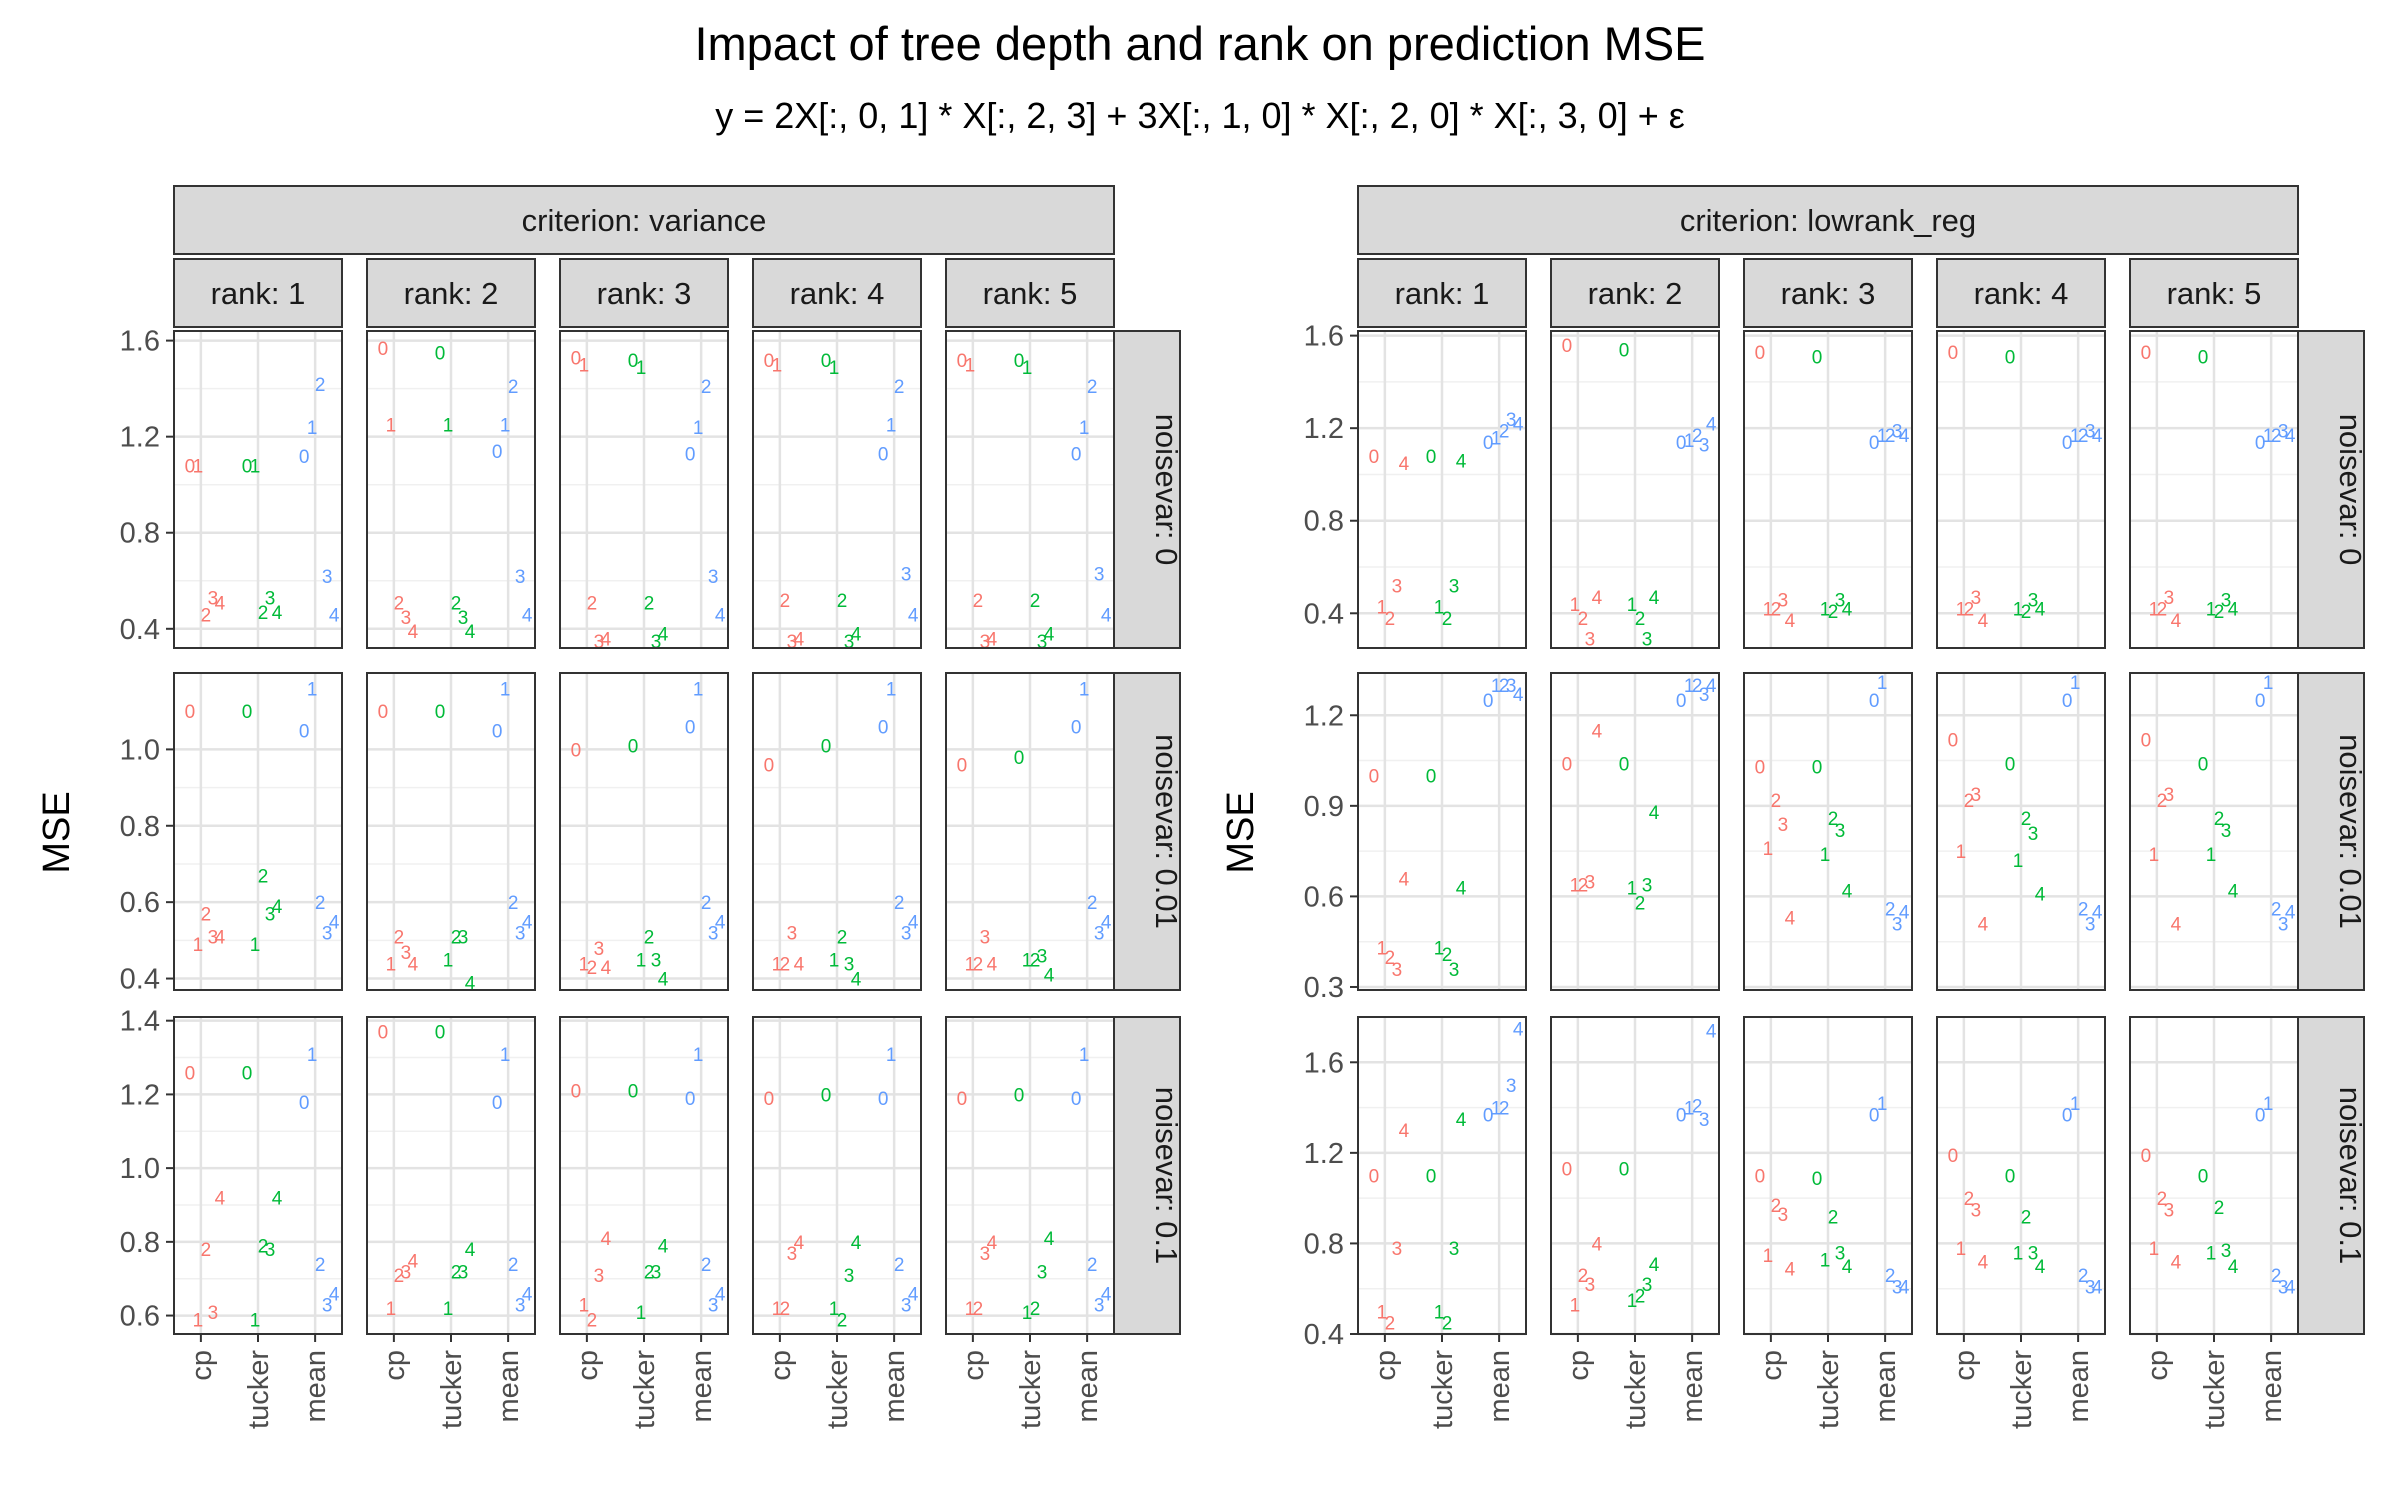  What do you see at coordinates (1166, 831) in the screenshot?
I see `noisevar-strip-label: noisevar: 0.01` at bounding box center [1166, 831].